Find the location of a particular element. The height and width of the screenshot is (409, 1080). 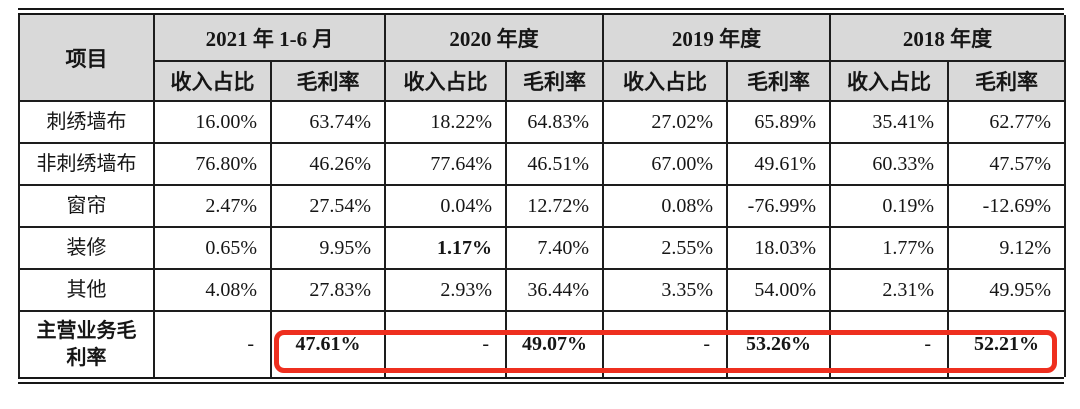

cell: 46.26% is located at coordinates (328, 164).